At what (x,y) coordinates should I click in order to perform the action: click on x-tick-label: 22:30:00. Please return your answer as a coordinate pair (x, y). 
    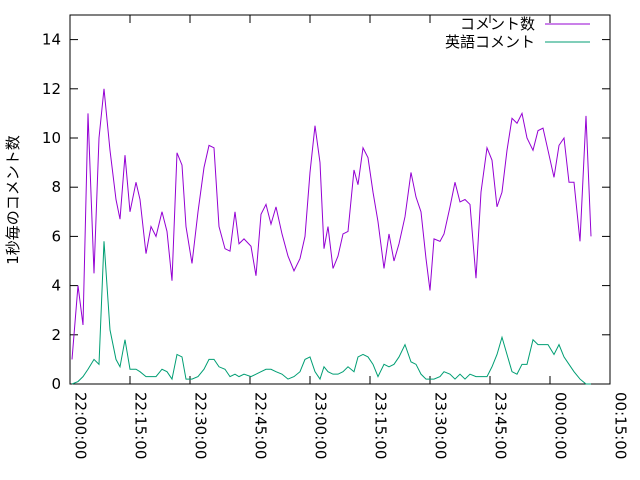
    Looking at the image, I should click on (200, 425).